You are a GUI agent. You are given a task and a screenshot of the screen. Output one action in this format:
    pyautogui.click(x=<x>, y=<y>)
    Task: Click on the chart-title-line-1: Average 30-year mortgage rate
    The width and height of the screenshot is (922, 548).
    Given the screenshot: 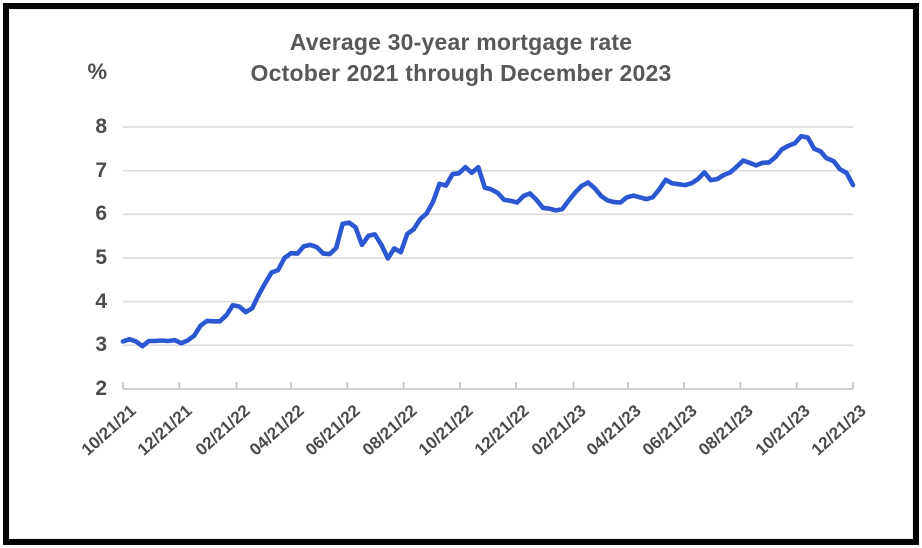 What is the action you would take?
    pyautogui.click(x=461, y=42)
    